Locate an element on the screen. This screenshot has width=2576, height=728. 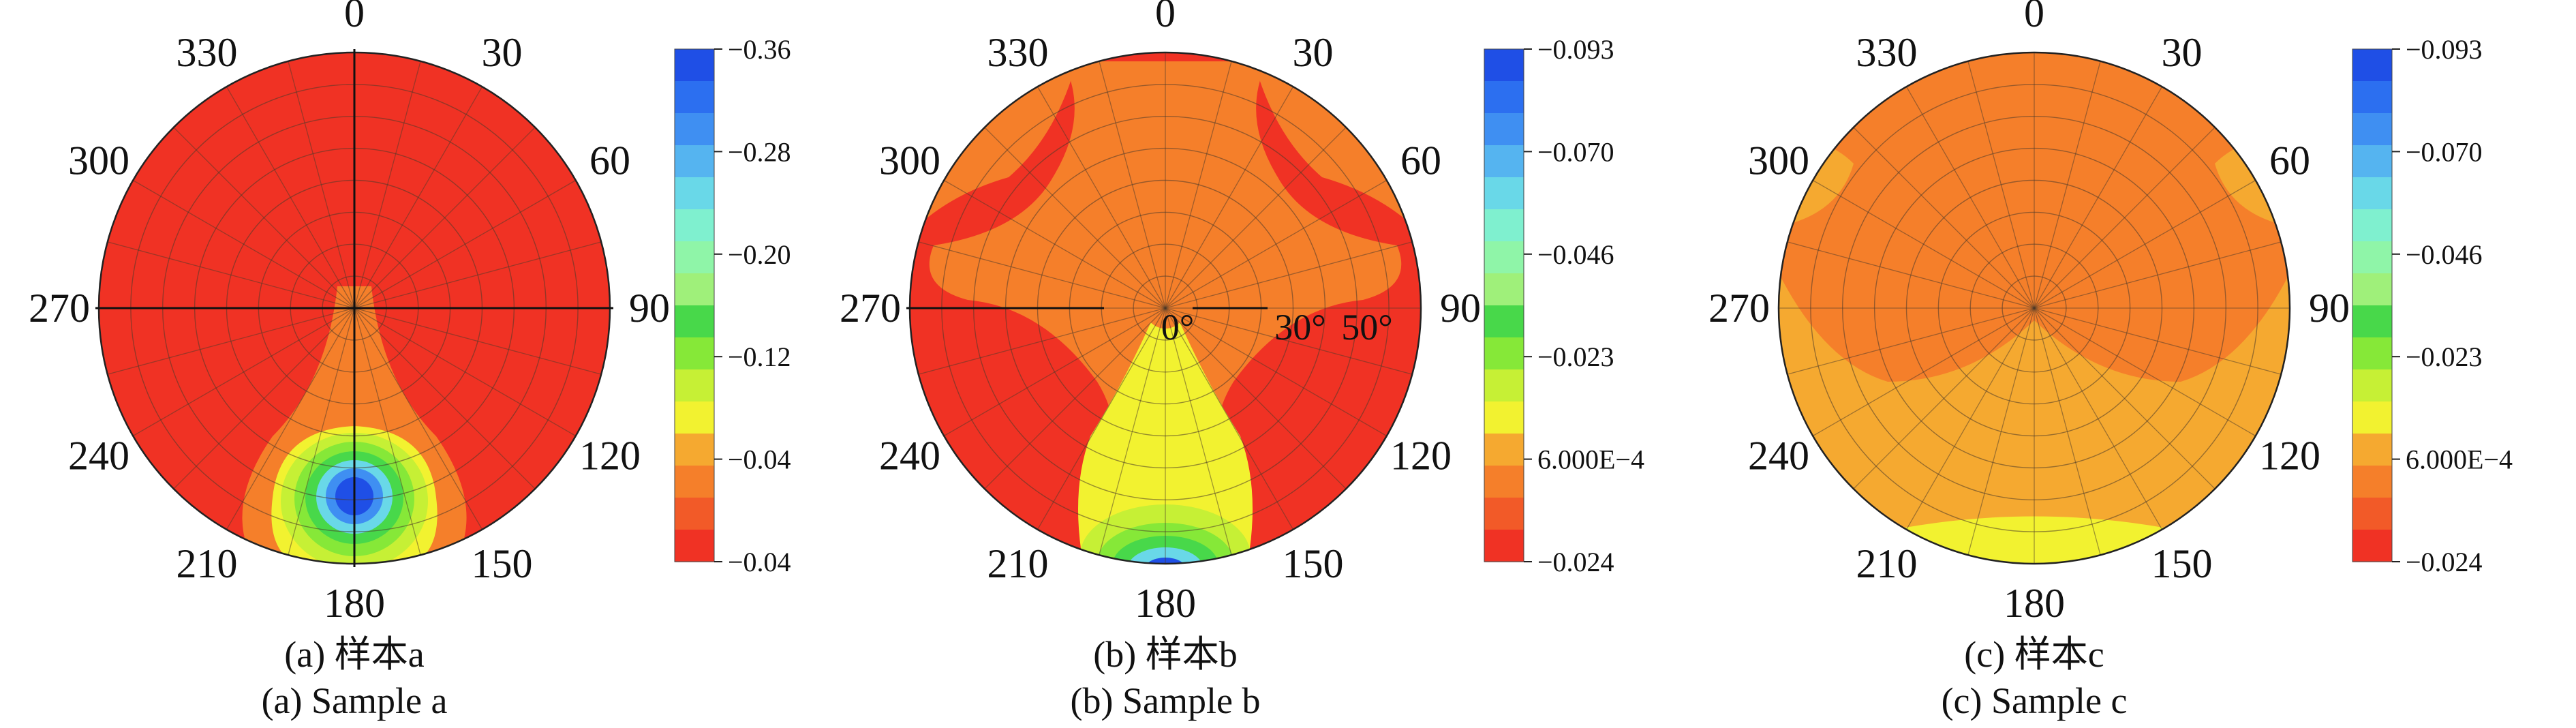
angle-label-180: 180 is located at coordinates (1165, 603).